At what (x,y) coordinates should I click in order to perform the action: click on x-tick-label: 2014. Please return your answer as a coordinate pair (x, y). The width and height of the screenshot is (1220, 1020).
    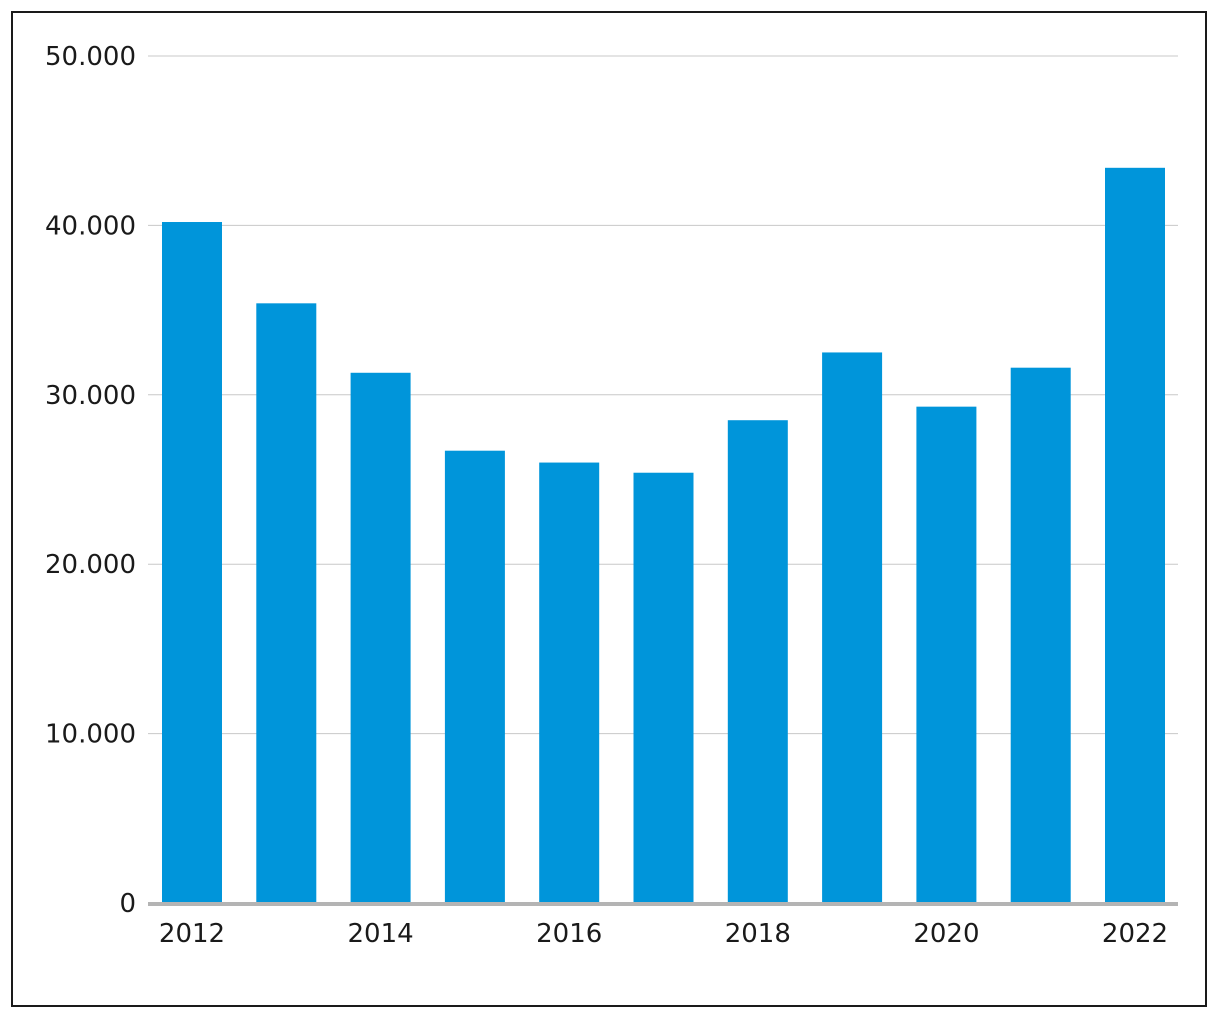
    Looking at the image, I should click on (381, 934).